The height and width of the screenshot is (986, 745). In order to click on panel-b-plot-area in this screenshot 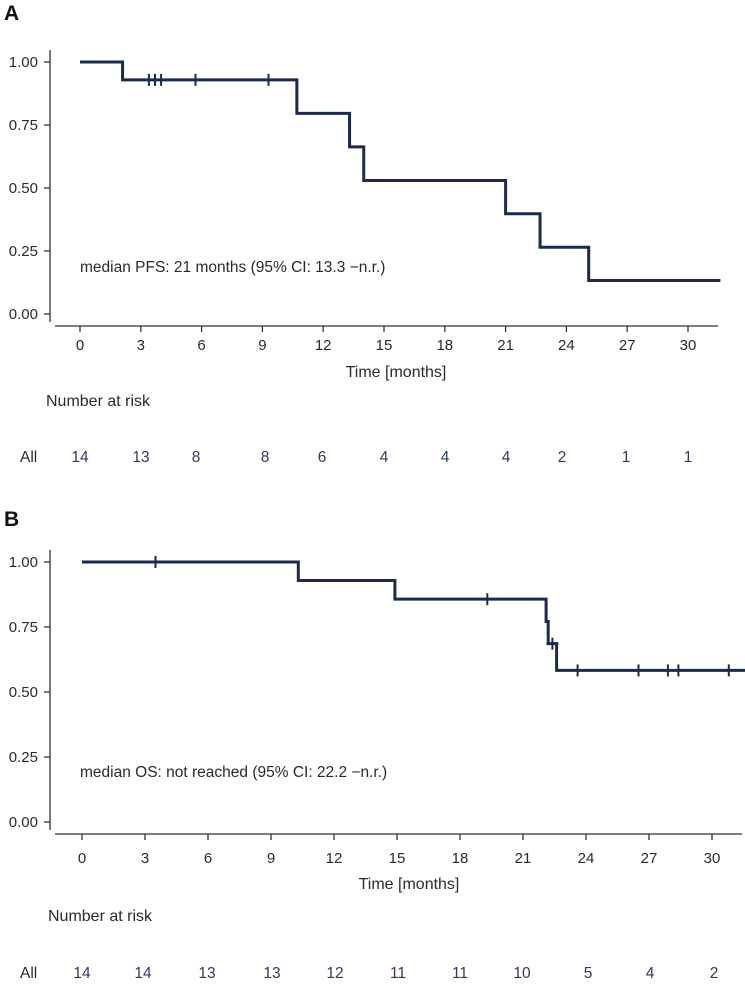, I will do `click(413, 616)`.